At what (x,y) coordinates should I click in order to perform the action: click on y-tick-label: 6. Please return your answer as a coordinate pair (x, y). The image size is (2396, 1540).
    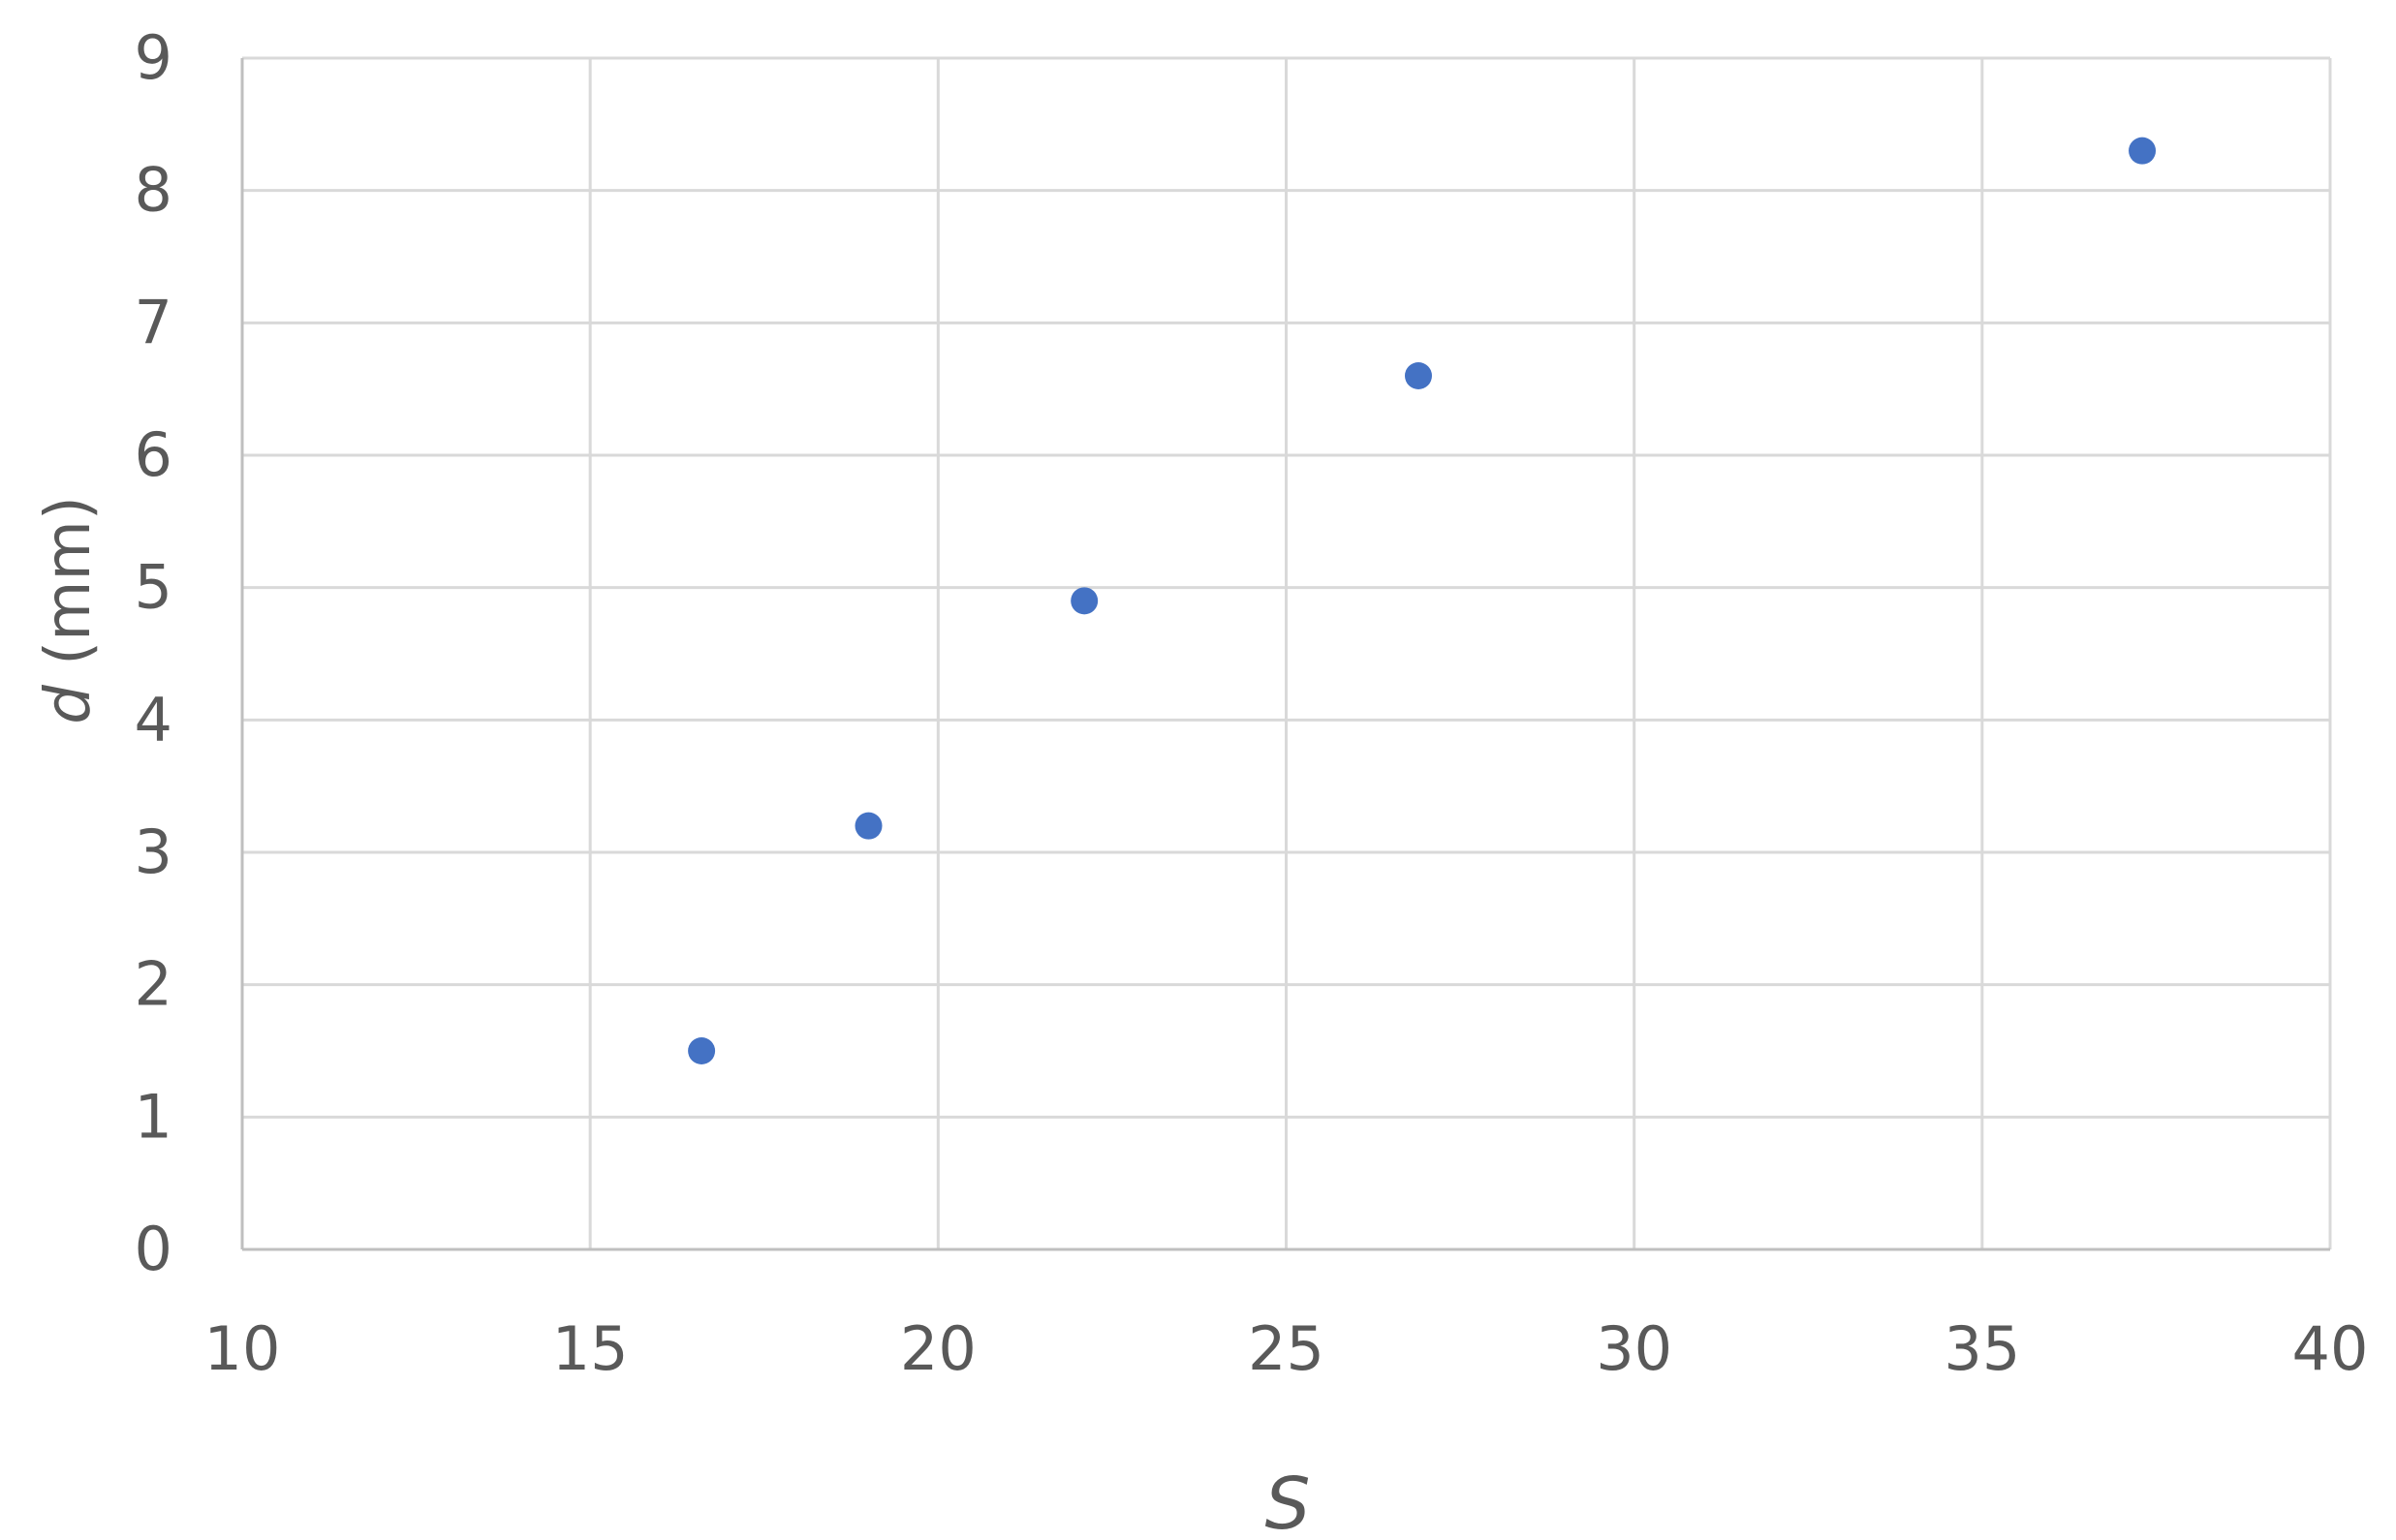
    Looking at the image, I should click on (154, 455).